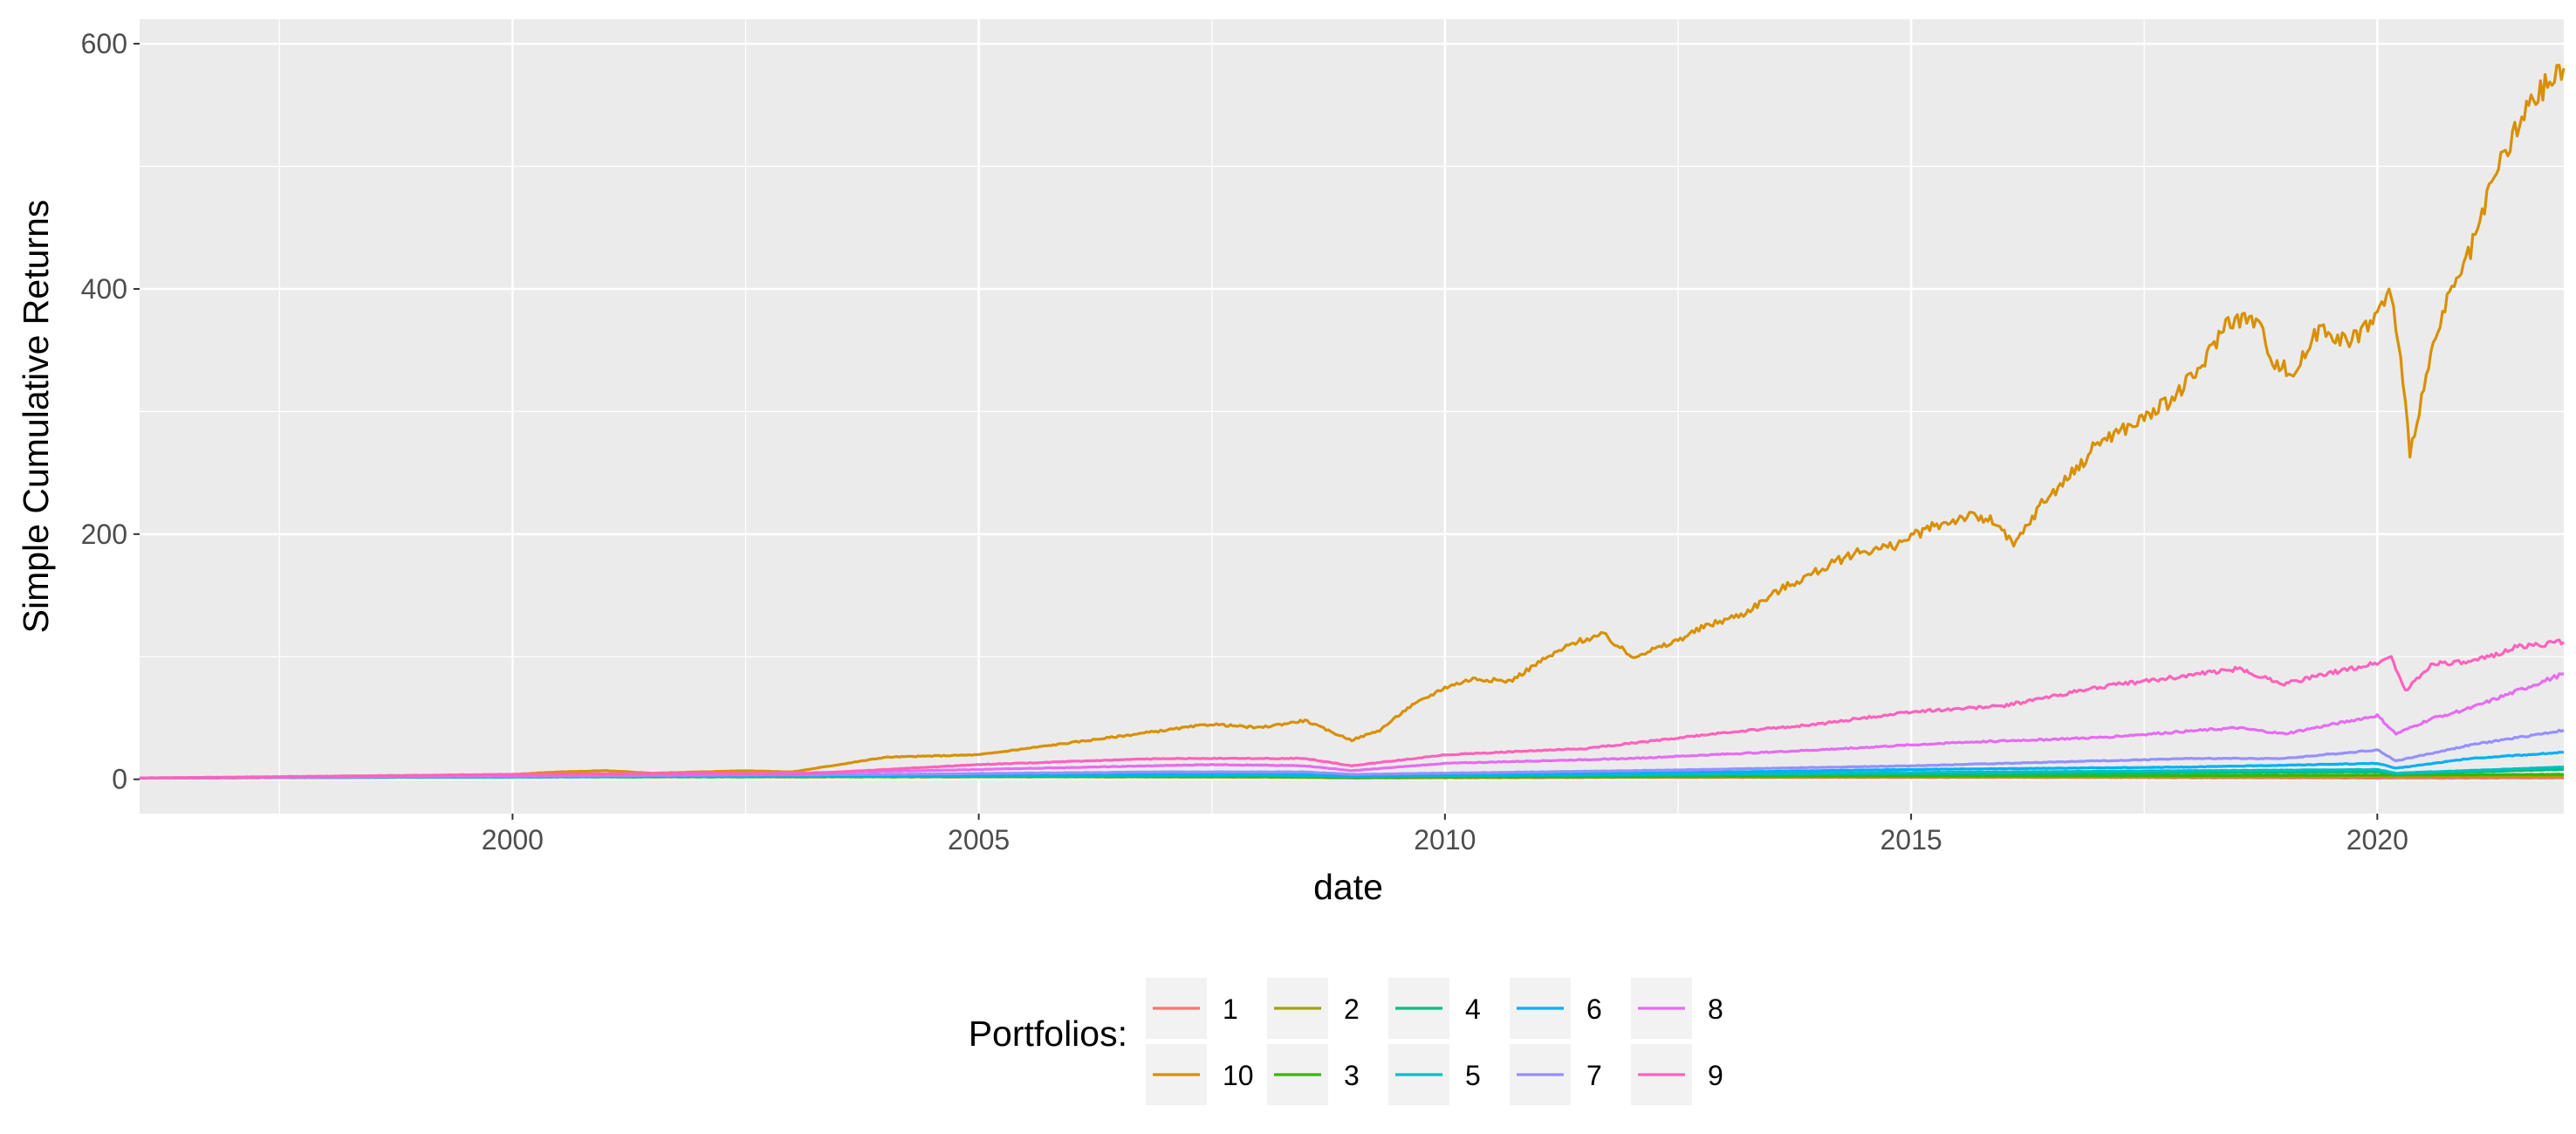 Image resolution: width=2576 pixels, height=1134 pixels. Describe the element at coordinates (1230, 1009) in the screenshot. I see `legend-label-1: 1` at that location.